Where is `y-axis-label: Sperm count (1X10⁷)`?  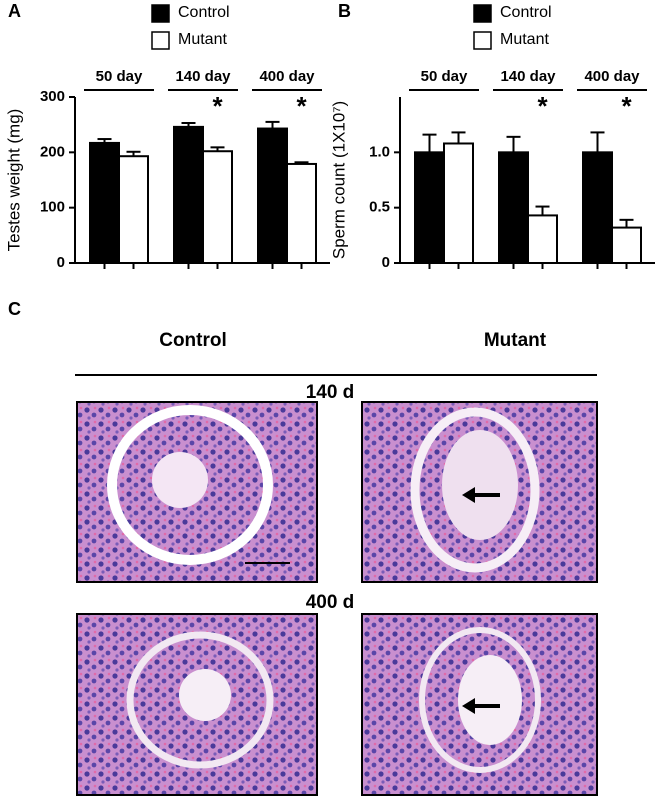
y-axis-label: Sperm count (1X10⁷) is located at coordinates (338, 180).